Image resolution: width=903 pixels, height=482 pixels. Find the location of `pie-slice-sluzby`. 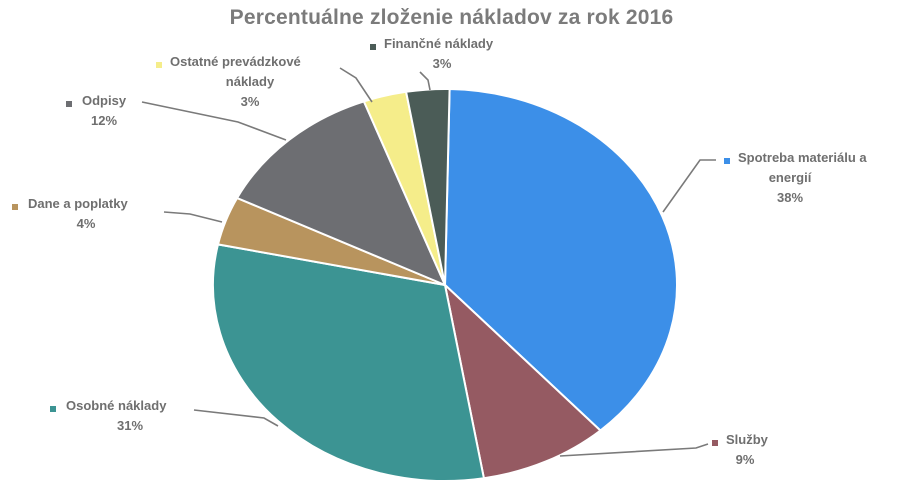

pie-slice-sluzby is located at coordinates (522, 381).